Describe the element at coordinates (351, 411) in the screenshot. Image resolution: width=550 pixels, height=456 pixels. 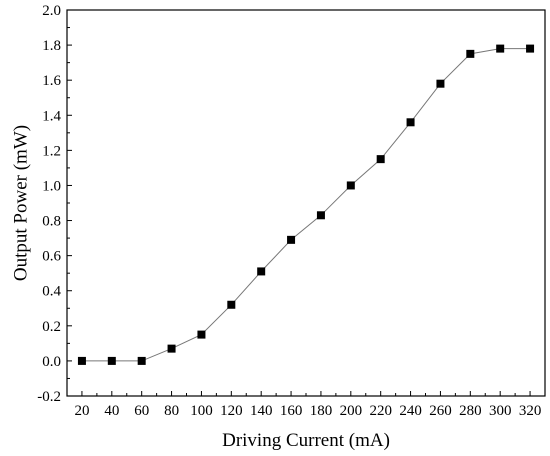
I see `x-tick-label: 200` at that location.